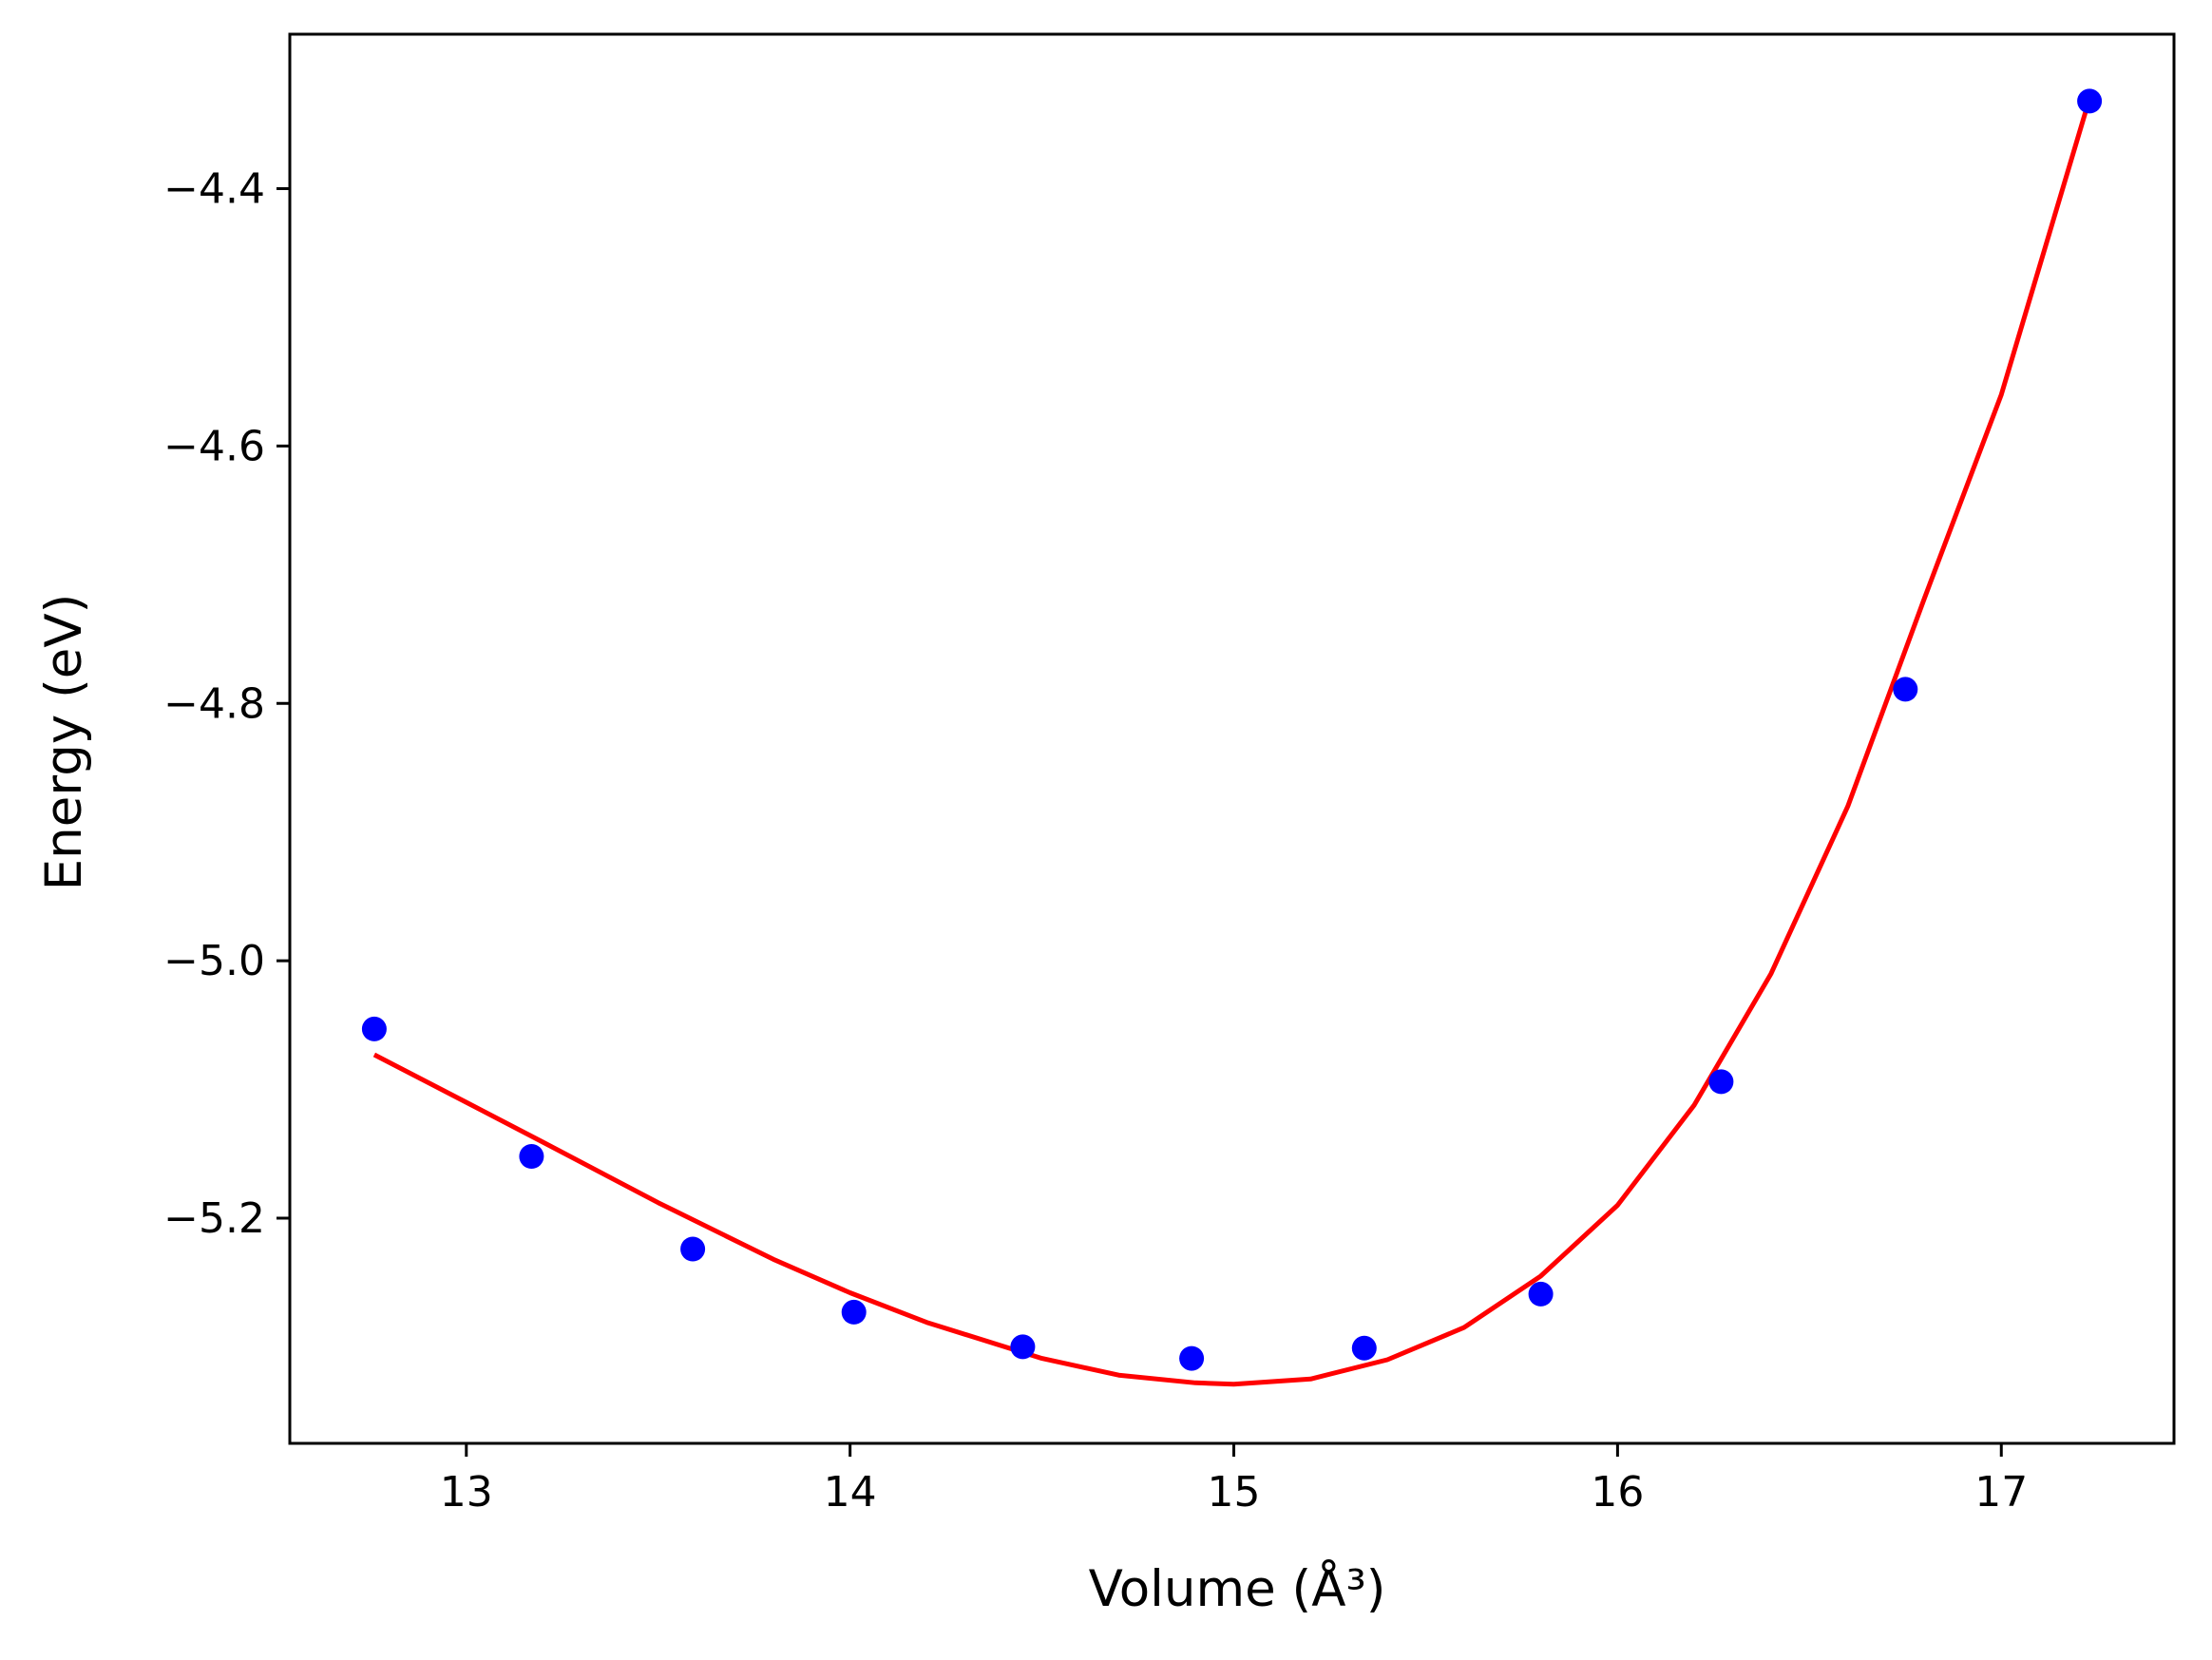  Describe the element at coordinates (214, 961) in the screenshot. I see `y-tick-label: −5.0` at that location.